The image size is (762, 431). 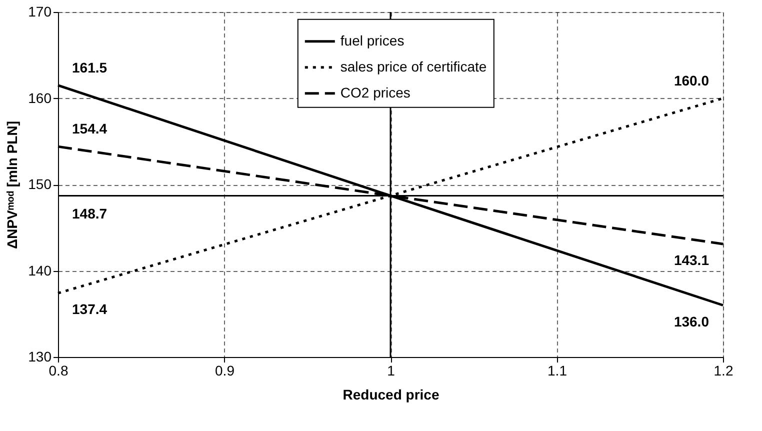 What do you see at coordinates (40, 184) in the screenshot?
I see `y-tick-label: 150` at bounding box center [40, 184].